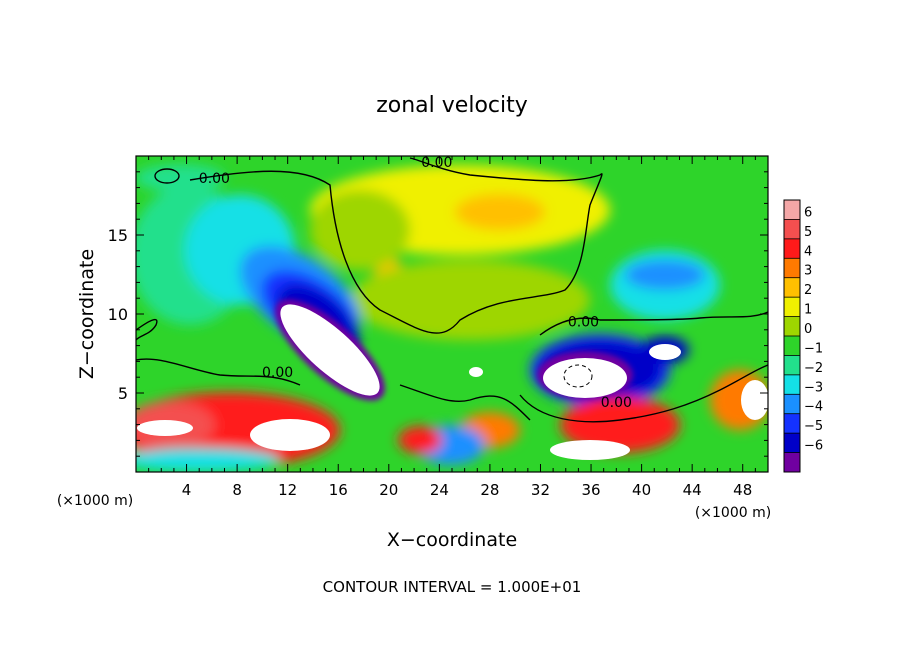 This screenshot has height=654, width=904. I want to click on colorbar-label: 3, so click(808, 271).